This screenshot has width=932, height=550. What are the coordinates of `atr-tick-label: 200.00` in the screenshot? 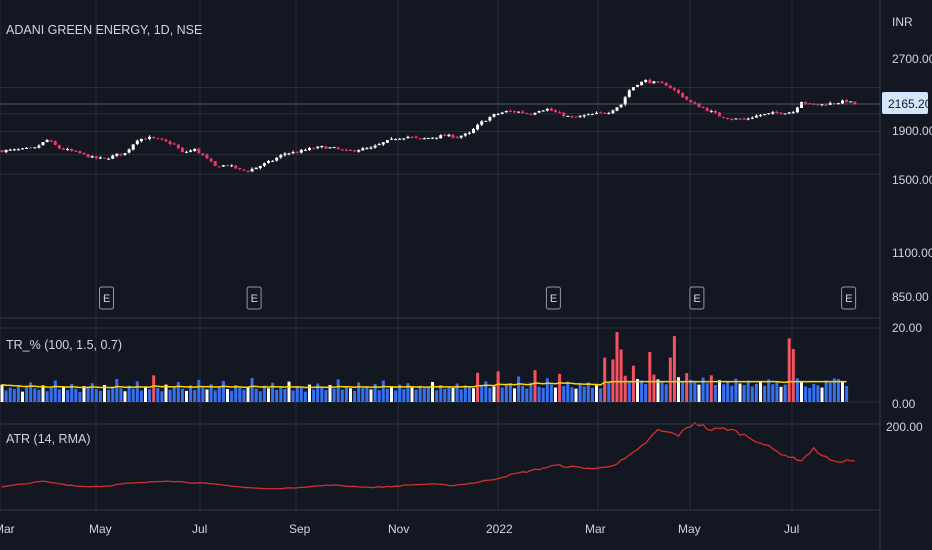 It's located at (904, 427).